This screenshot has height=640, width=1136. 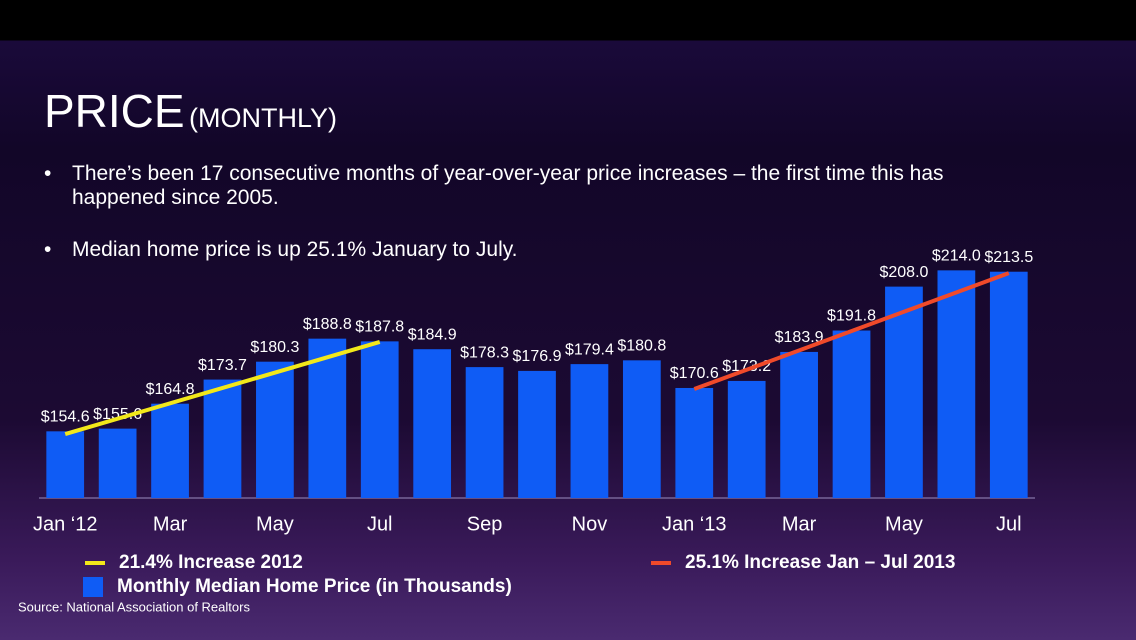 What do you see at coordinates (694, 373) in the screenshot?
I see `value-label: $170.6` at bounding box center [694, 373].